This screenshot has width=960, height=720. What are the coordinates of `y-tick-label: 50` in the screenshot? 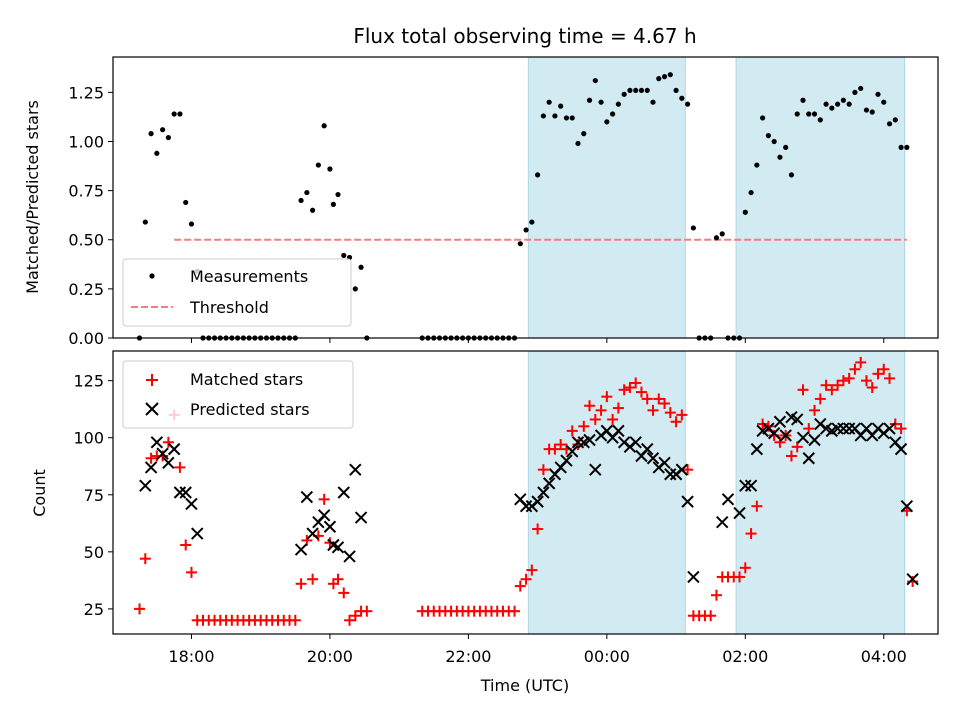 It's located at (94, 552).